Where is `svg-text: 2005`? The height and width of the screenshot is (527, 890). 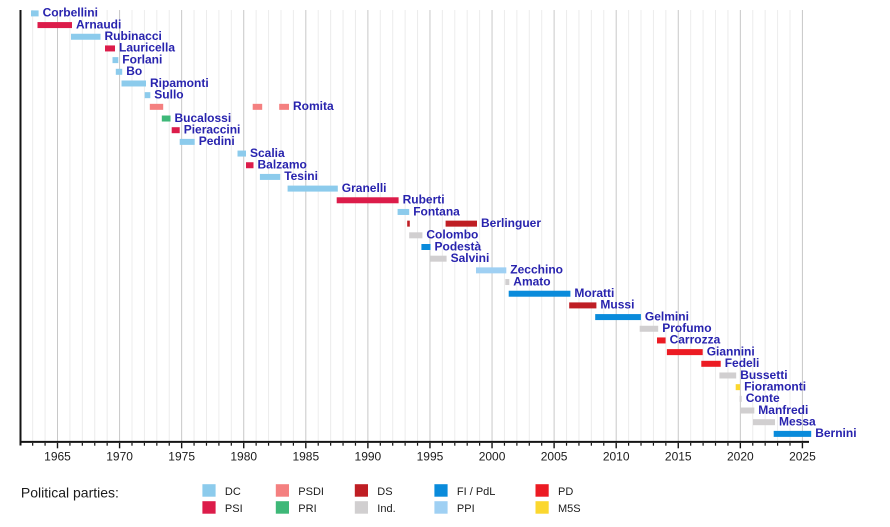
svg-text: 2005 is located at coordinates (554, 457).